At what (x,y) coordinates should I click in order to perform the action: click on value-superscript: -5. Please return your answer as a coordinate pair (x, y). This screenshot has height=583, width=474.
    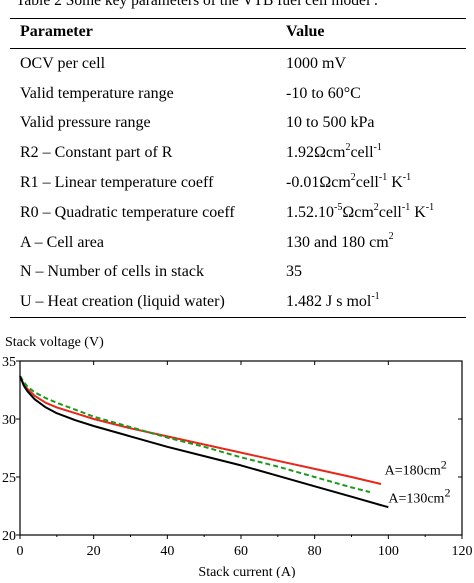
    Looking at the image, I should click on (338, 207).